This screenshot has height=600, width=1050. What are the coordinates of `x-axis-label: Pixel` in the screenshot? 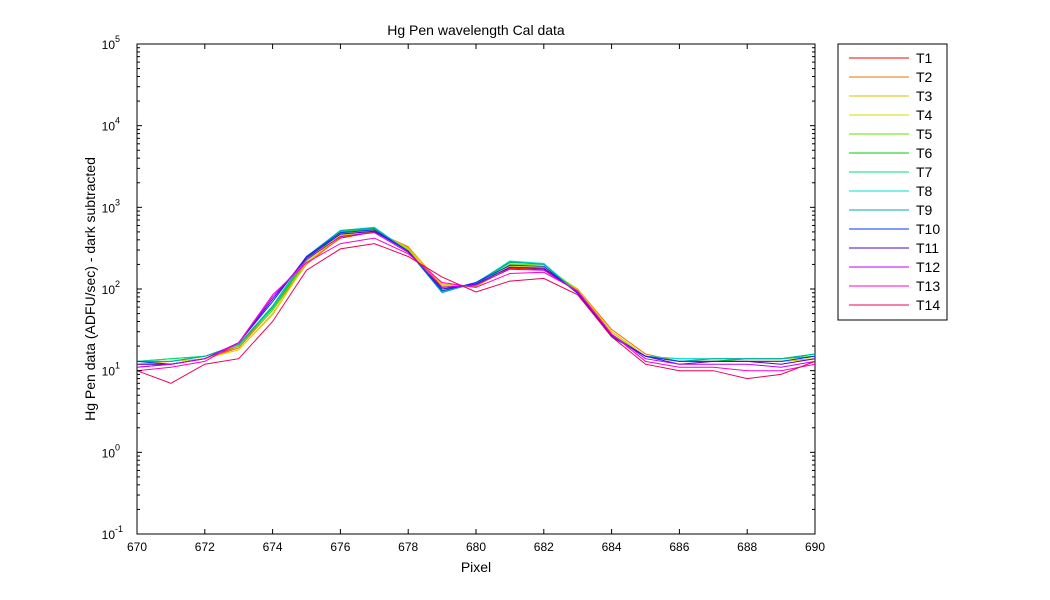 It's located at (476, 567).